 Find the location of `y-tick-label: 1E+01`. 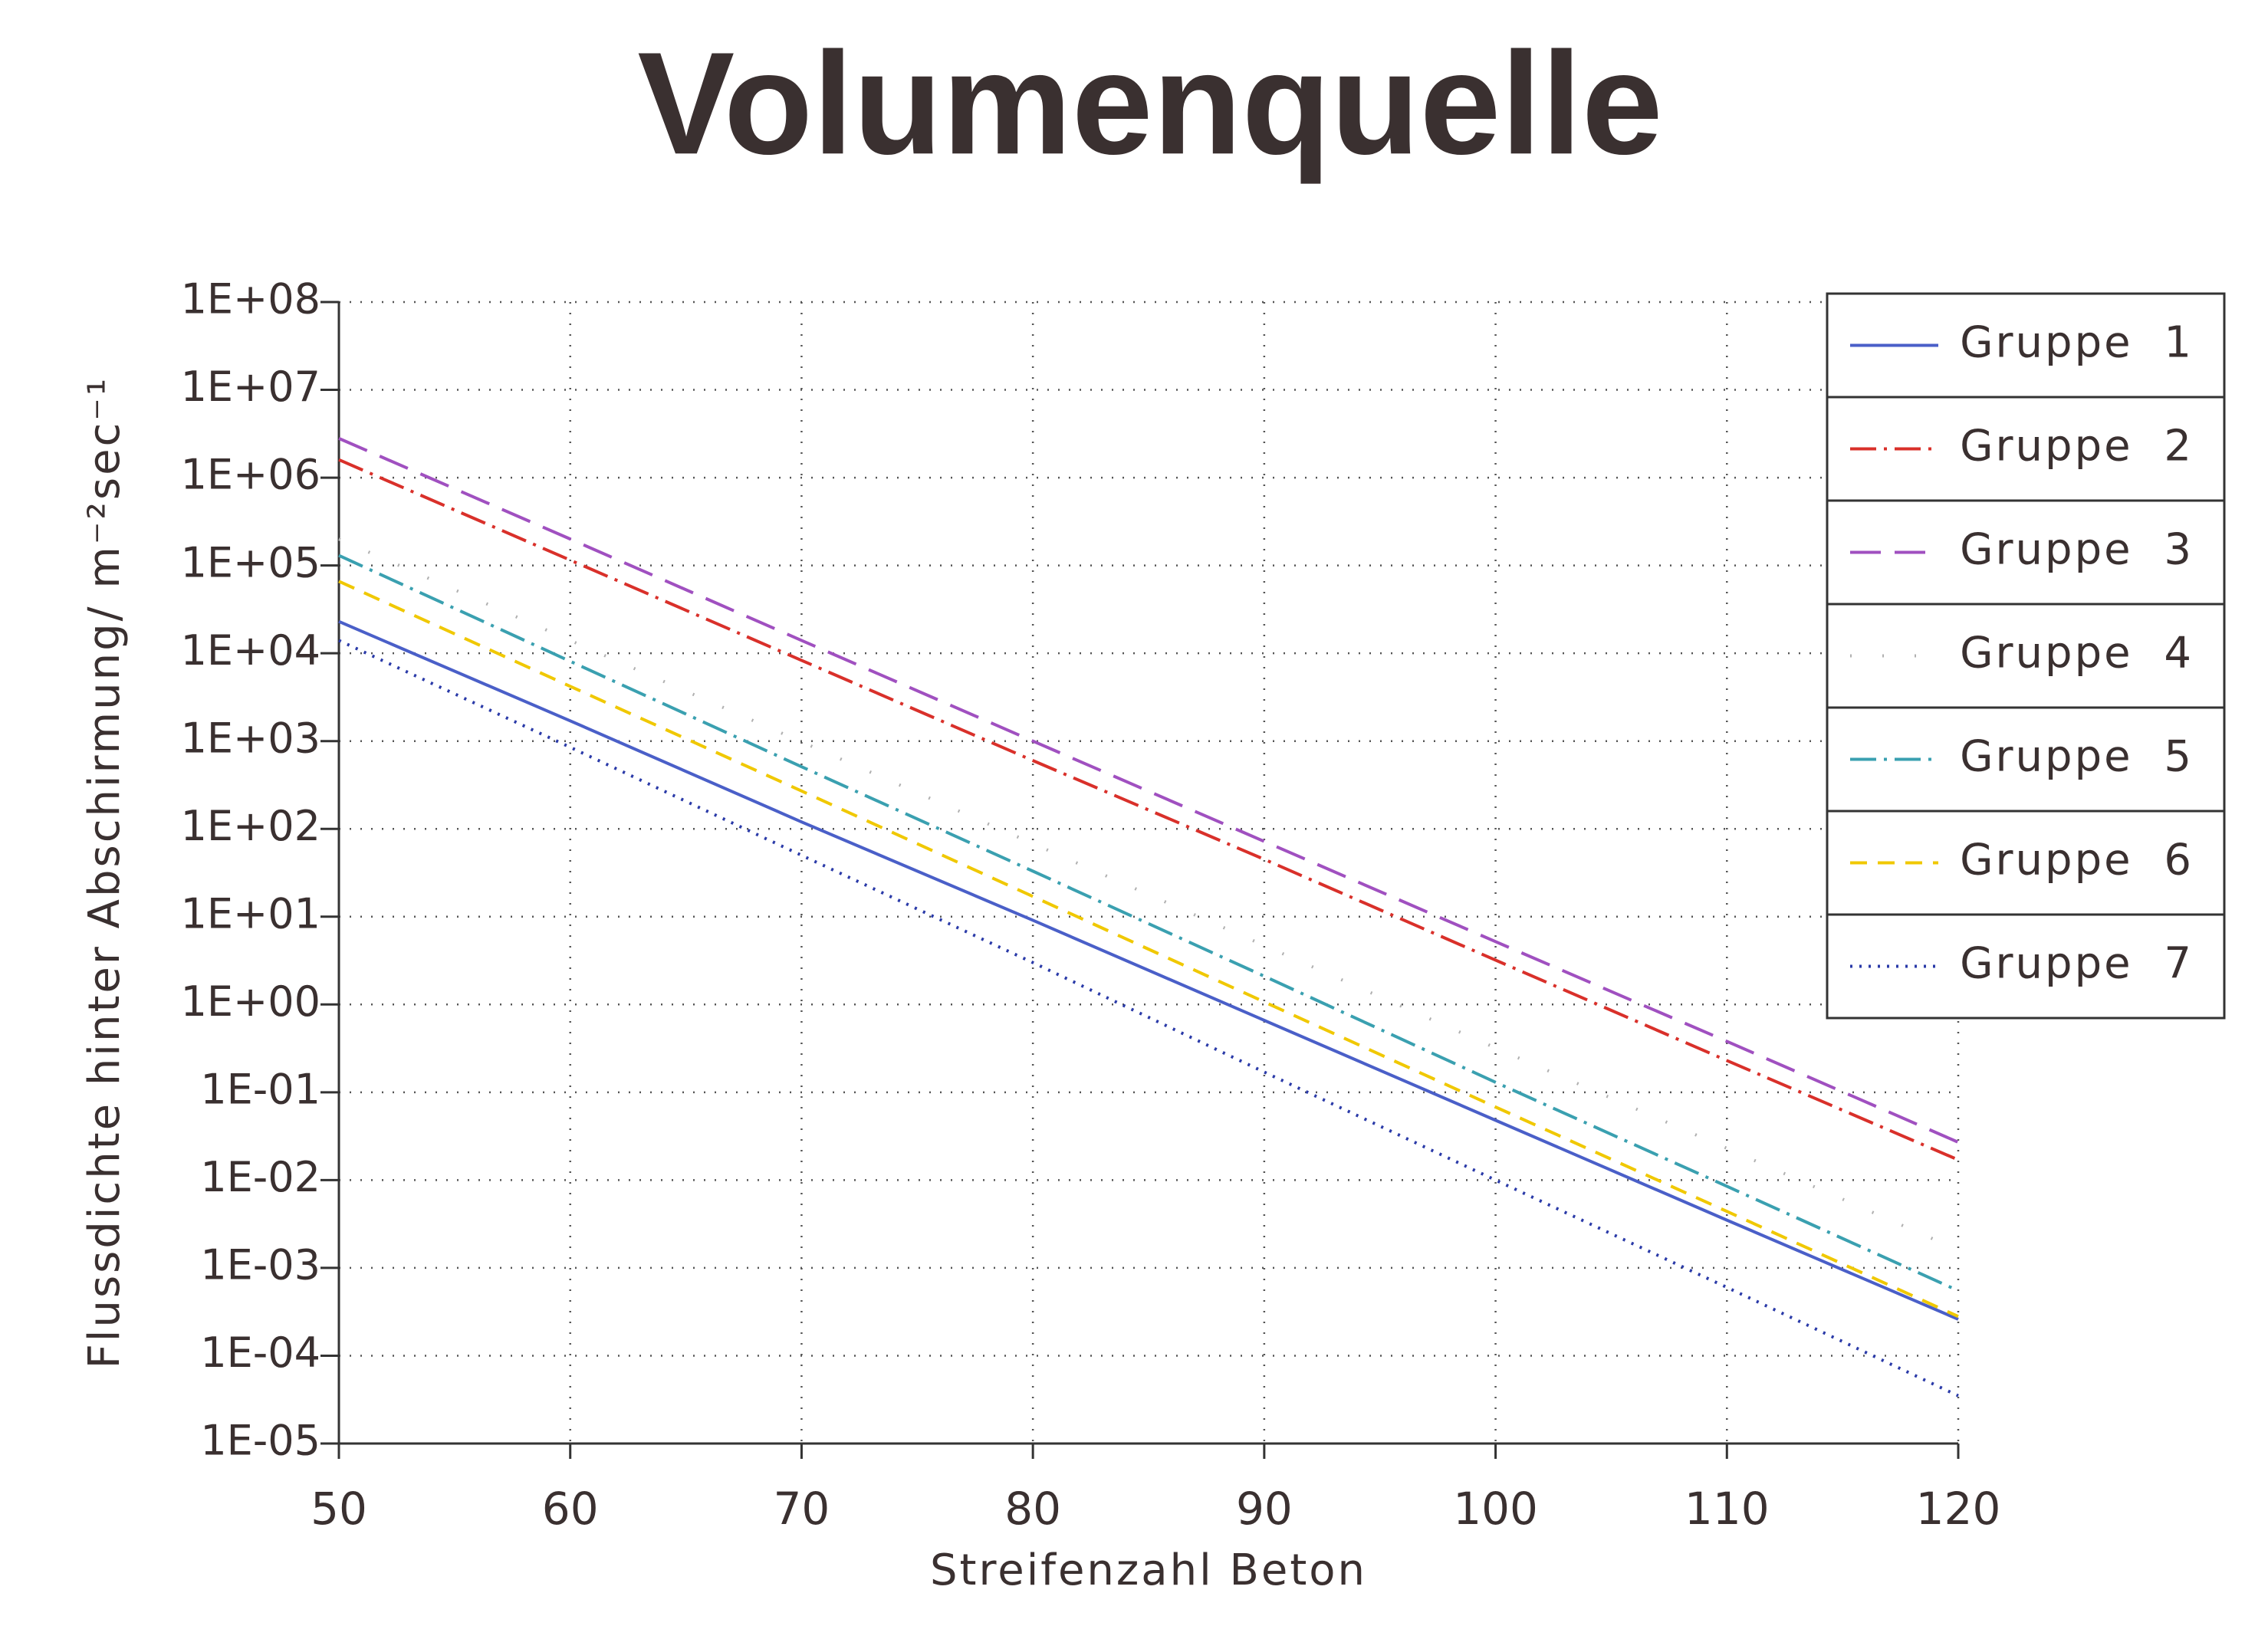

y-tick-label: 1E+01 is located at coordinates (250, 914).